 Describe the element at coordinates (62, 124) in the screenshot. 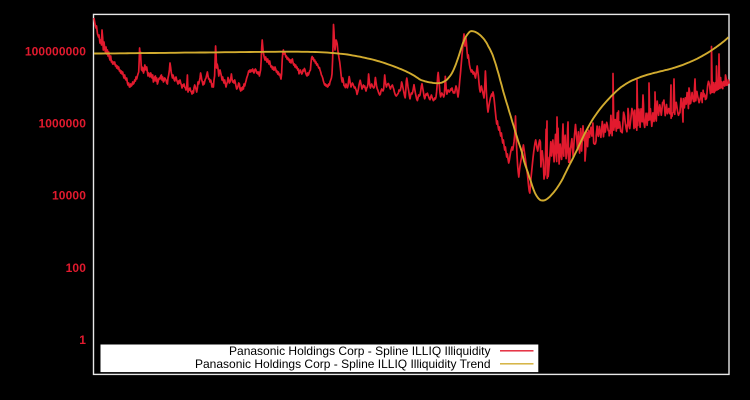

I see `svg-text: 1000000` at that location.